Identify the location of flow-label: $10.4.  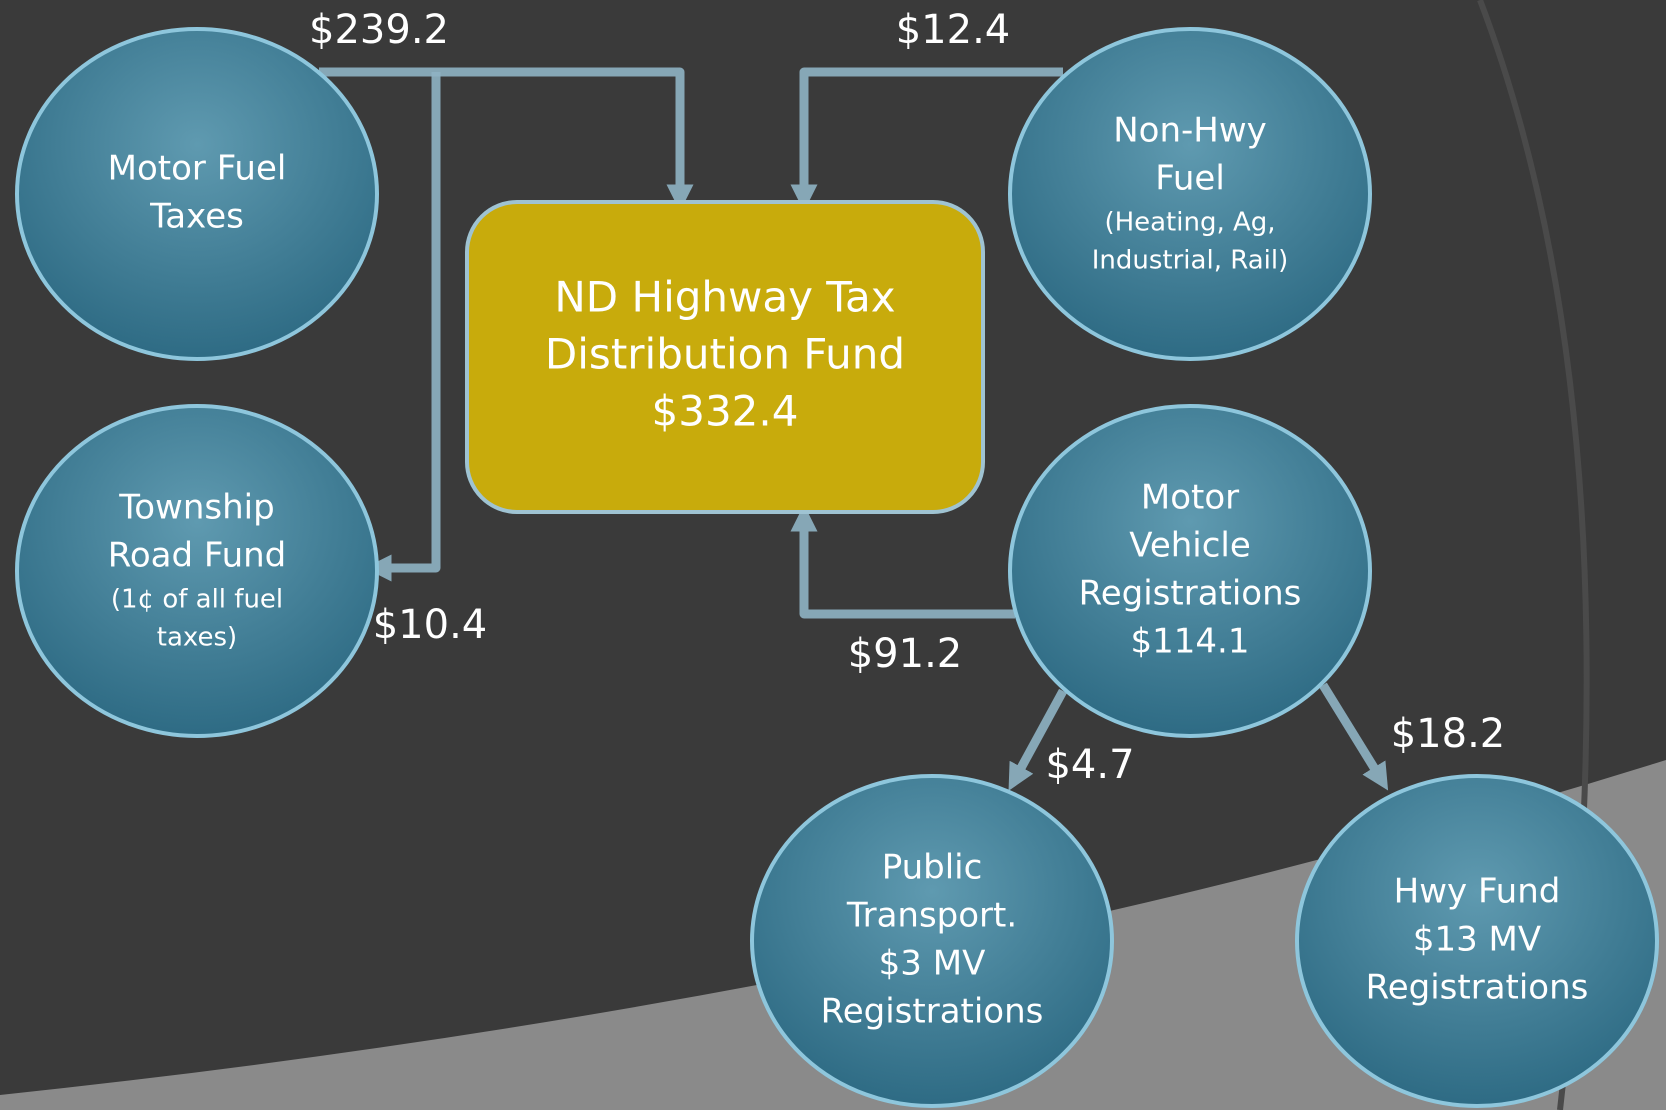
(430, 625).